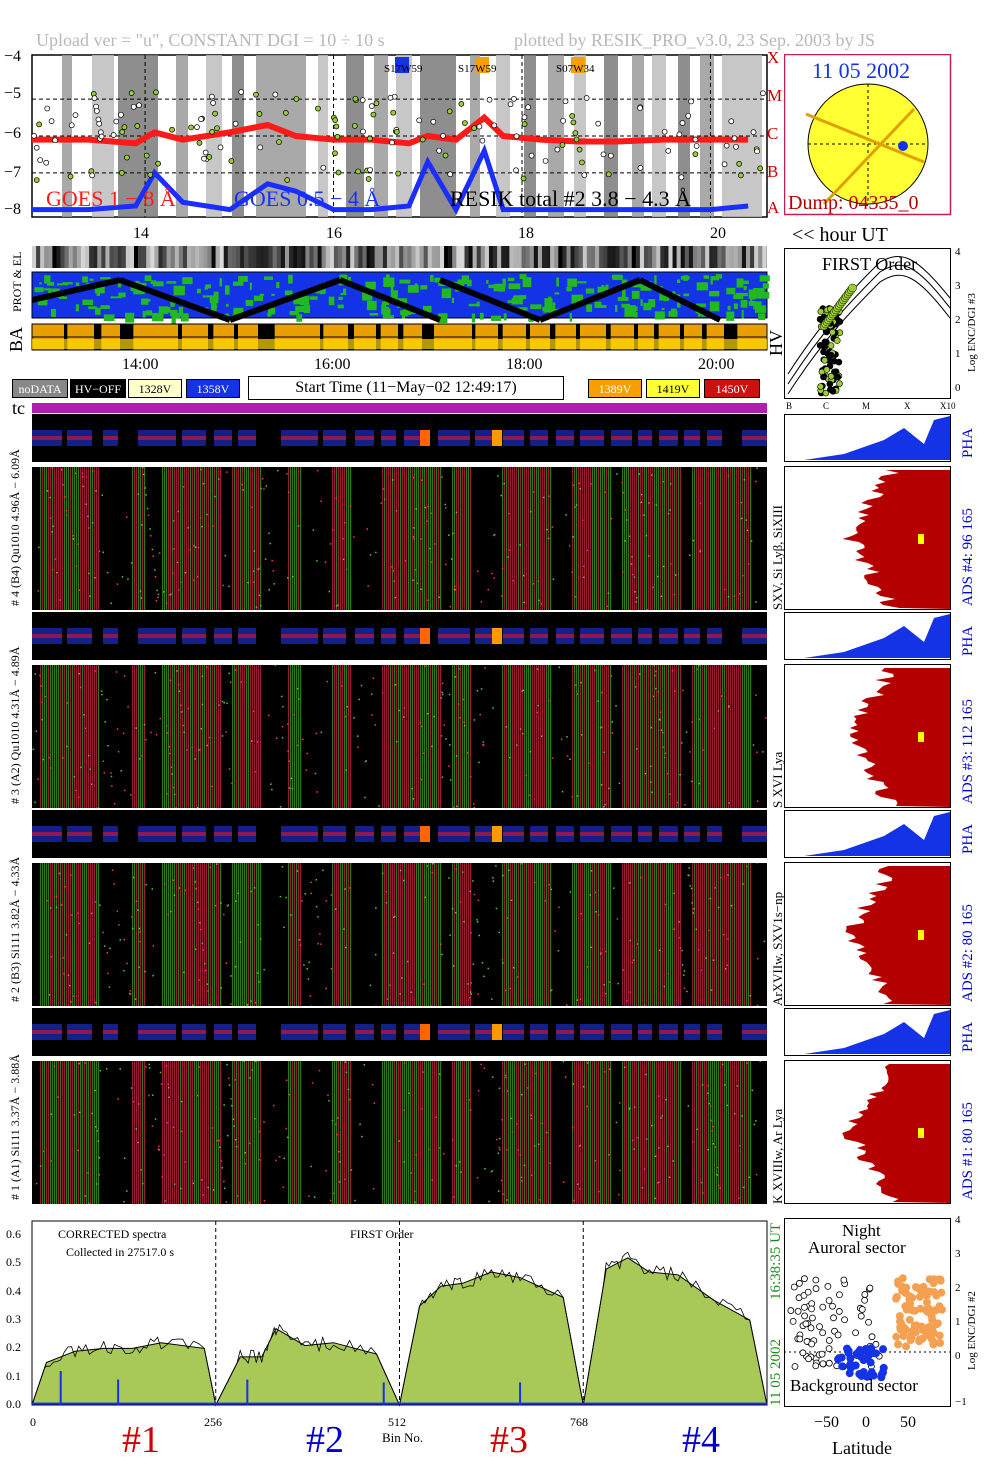 This screenshot has width=1004, height=1477. Describe the element at coordinates (425, 834) in the screenshot. I see `pha-flare` at that location.